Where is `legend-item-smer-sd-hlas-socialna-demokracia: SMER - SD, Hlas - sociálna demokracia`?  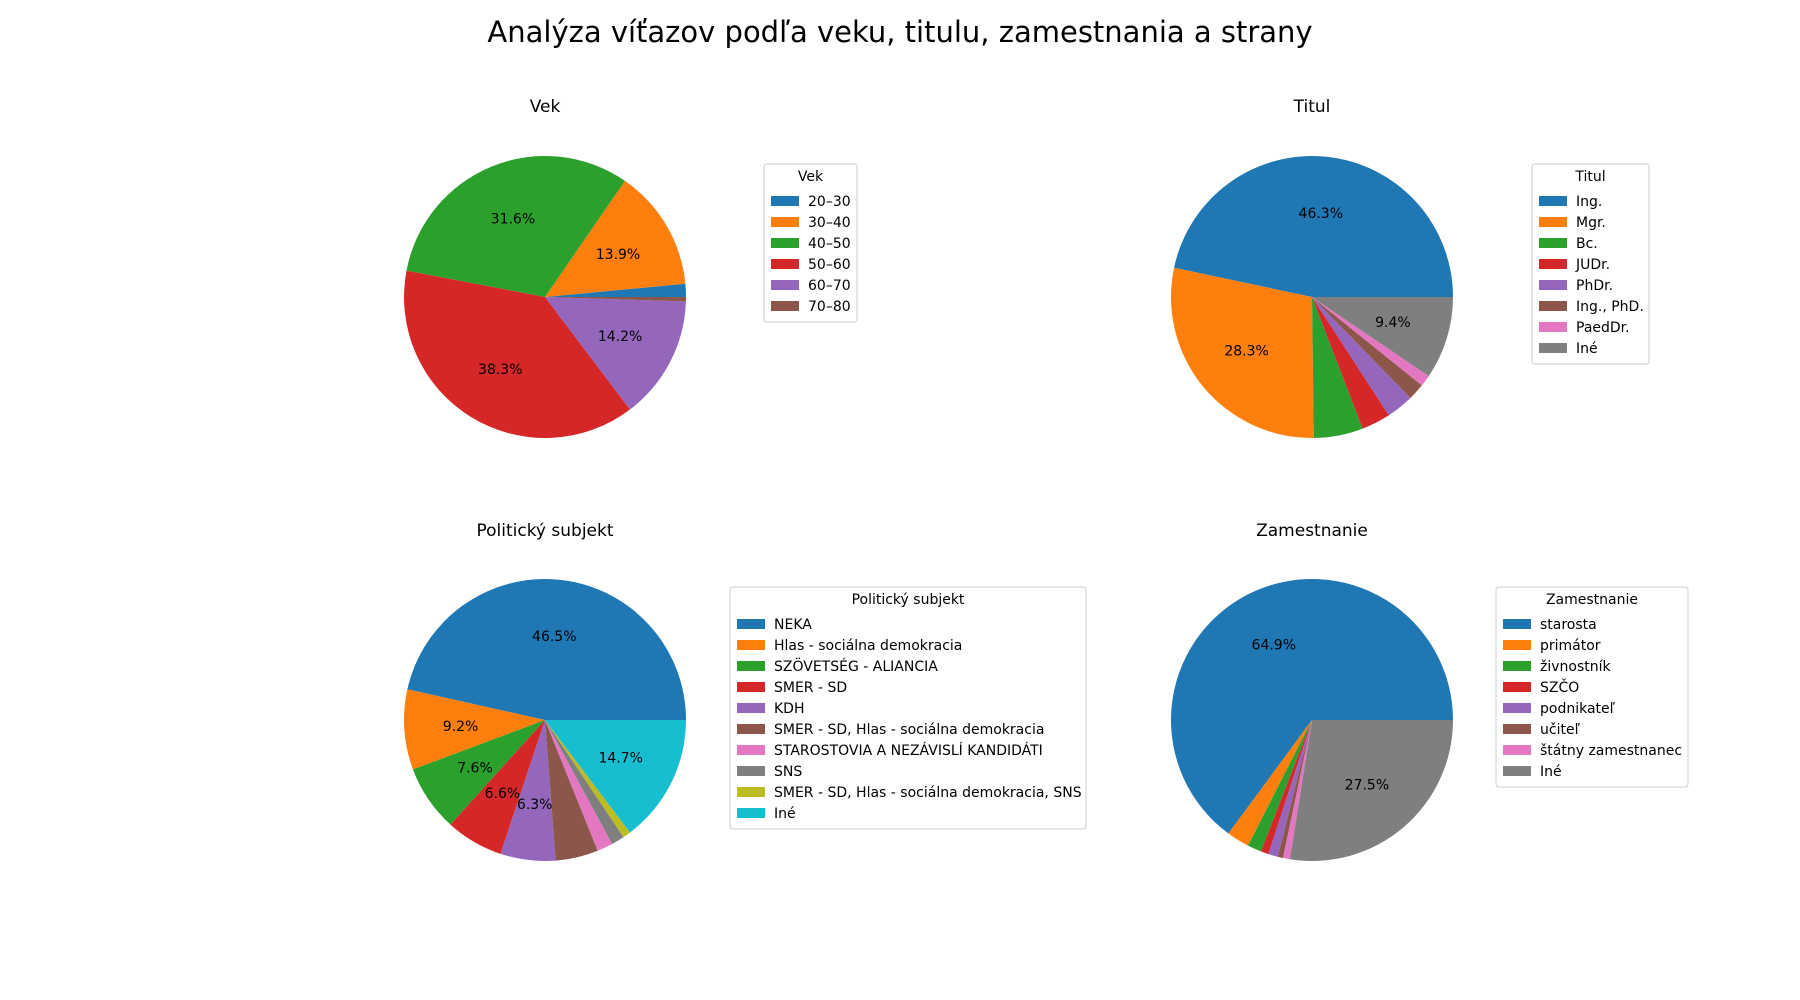
legend-item-smer-sd-hlas-socialna-demokracia: SMER - SD, Hlas - sociálna demokracia is located at coordinates (909, 730).